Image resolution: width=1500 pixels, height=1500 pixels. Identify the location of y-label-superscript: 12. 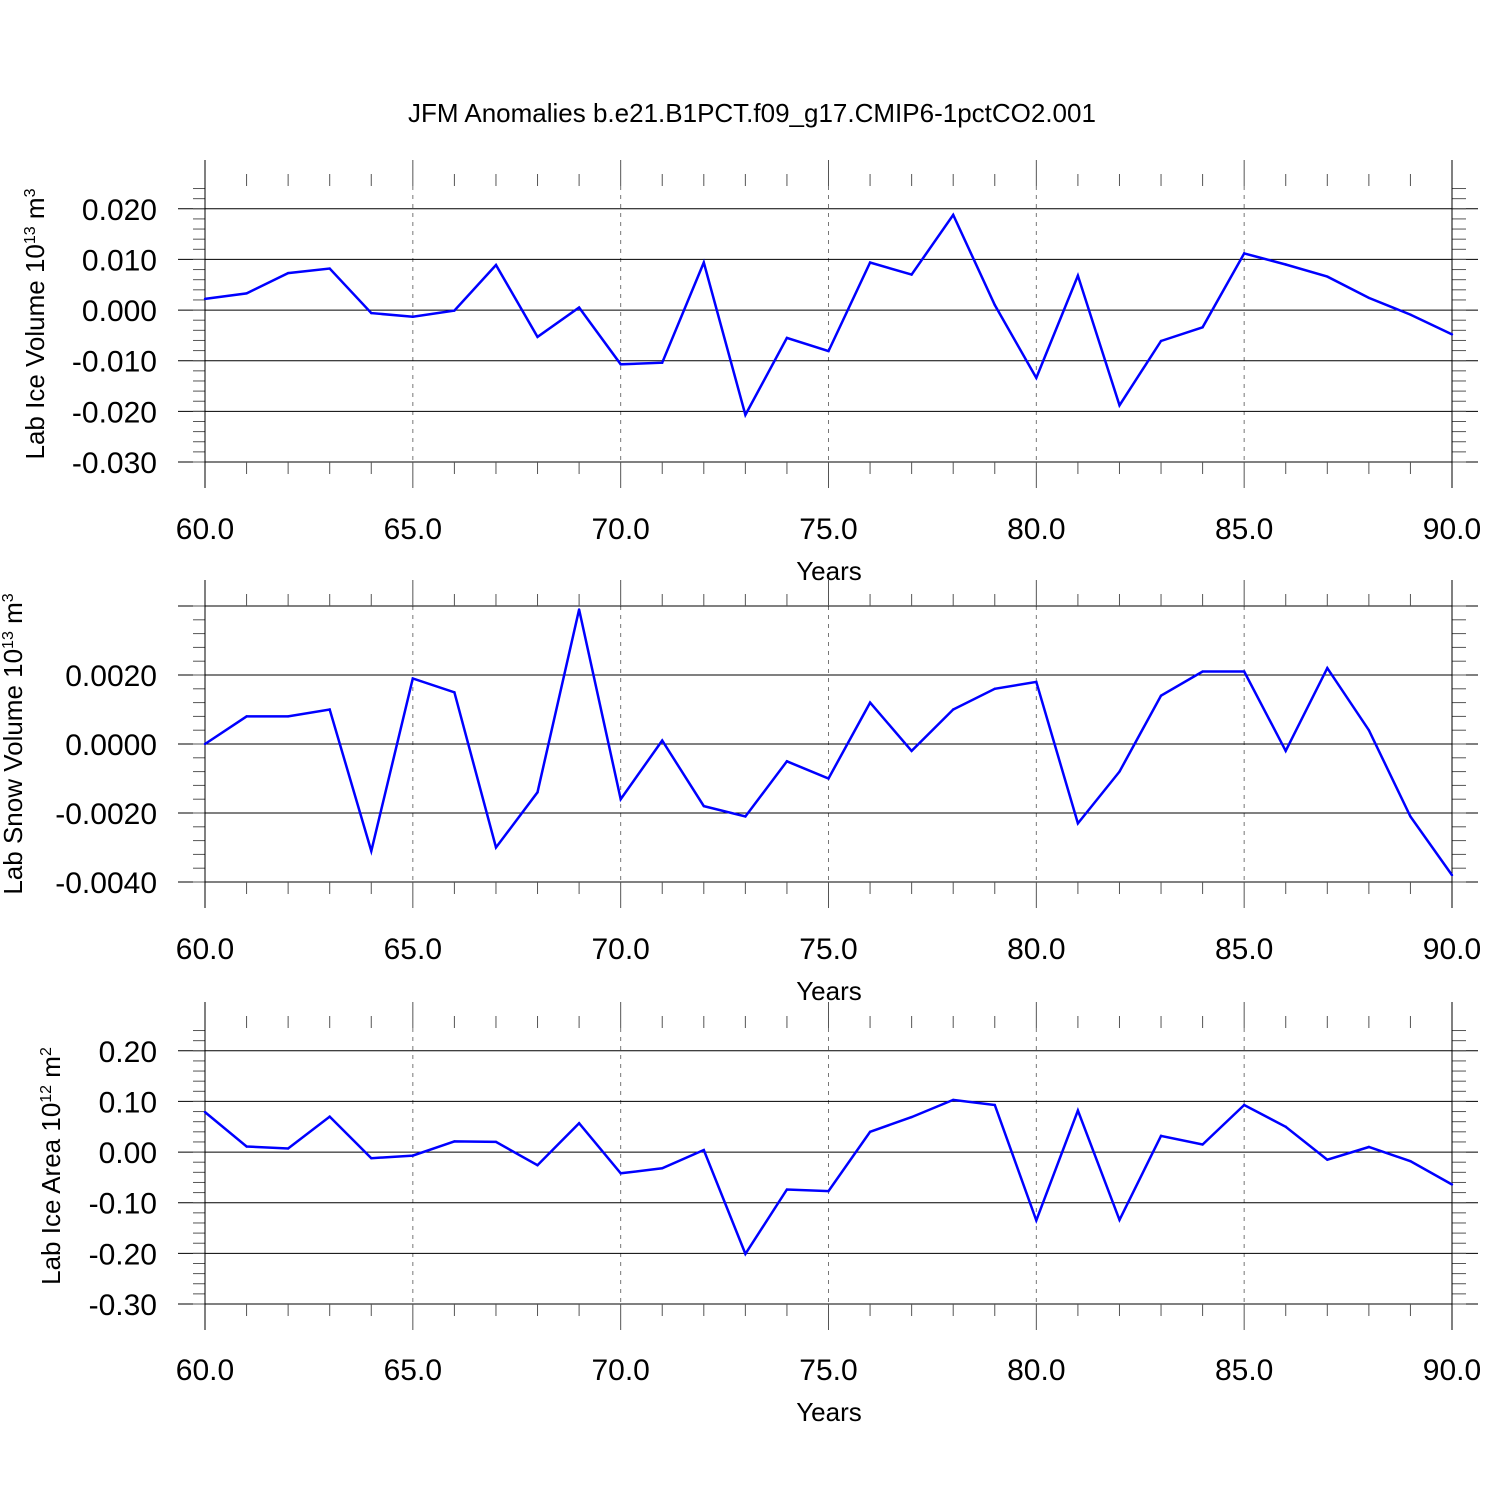
(46, 1094).